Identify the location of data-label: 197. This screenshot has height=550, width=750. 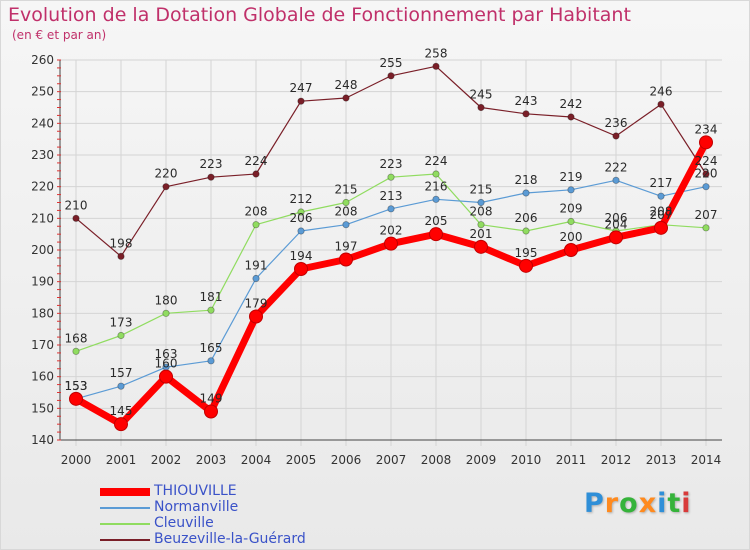
(346, 247).